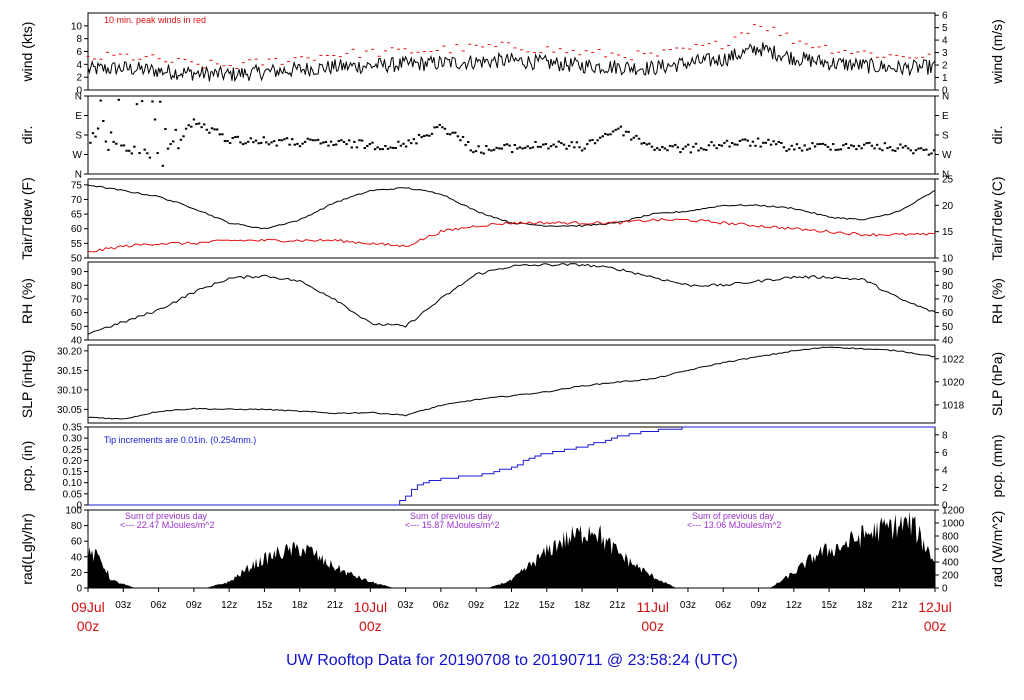 The height and width of the screenshot is (700, 1024). Describe the element at coordinates (69, 351) in the screenshot. I see `y-tick-label-left: 30.20` at that location.